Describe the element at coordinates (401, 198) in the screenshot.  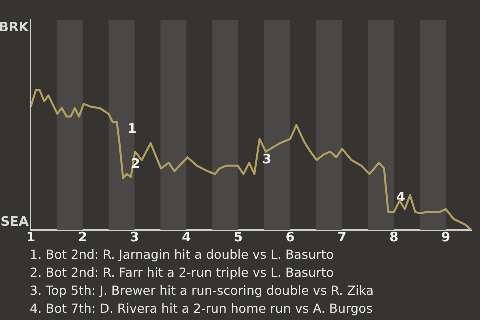
I see `annotation: 4` at that location.